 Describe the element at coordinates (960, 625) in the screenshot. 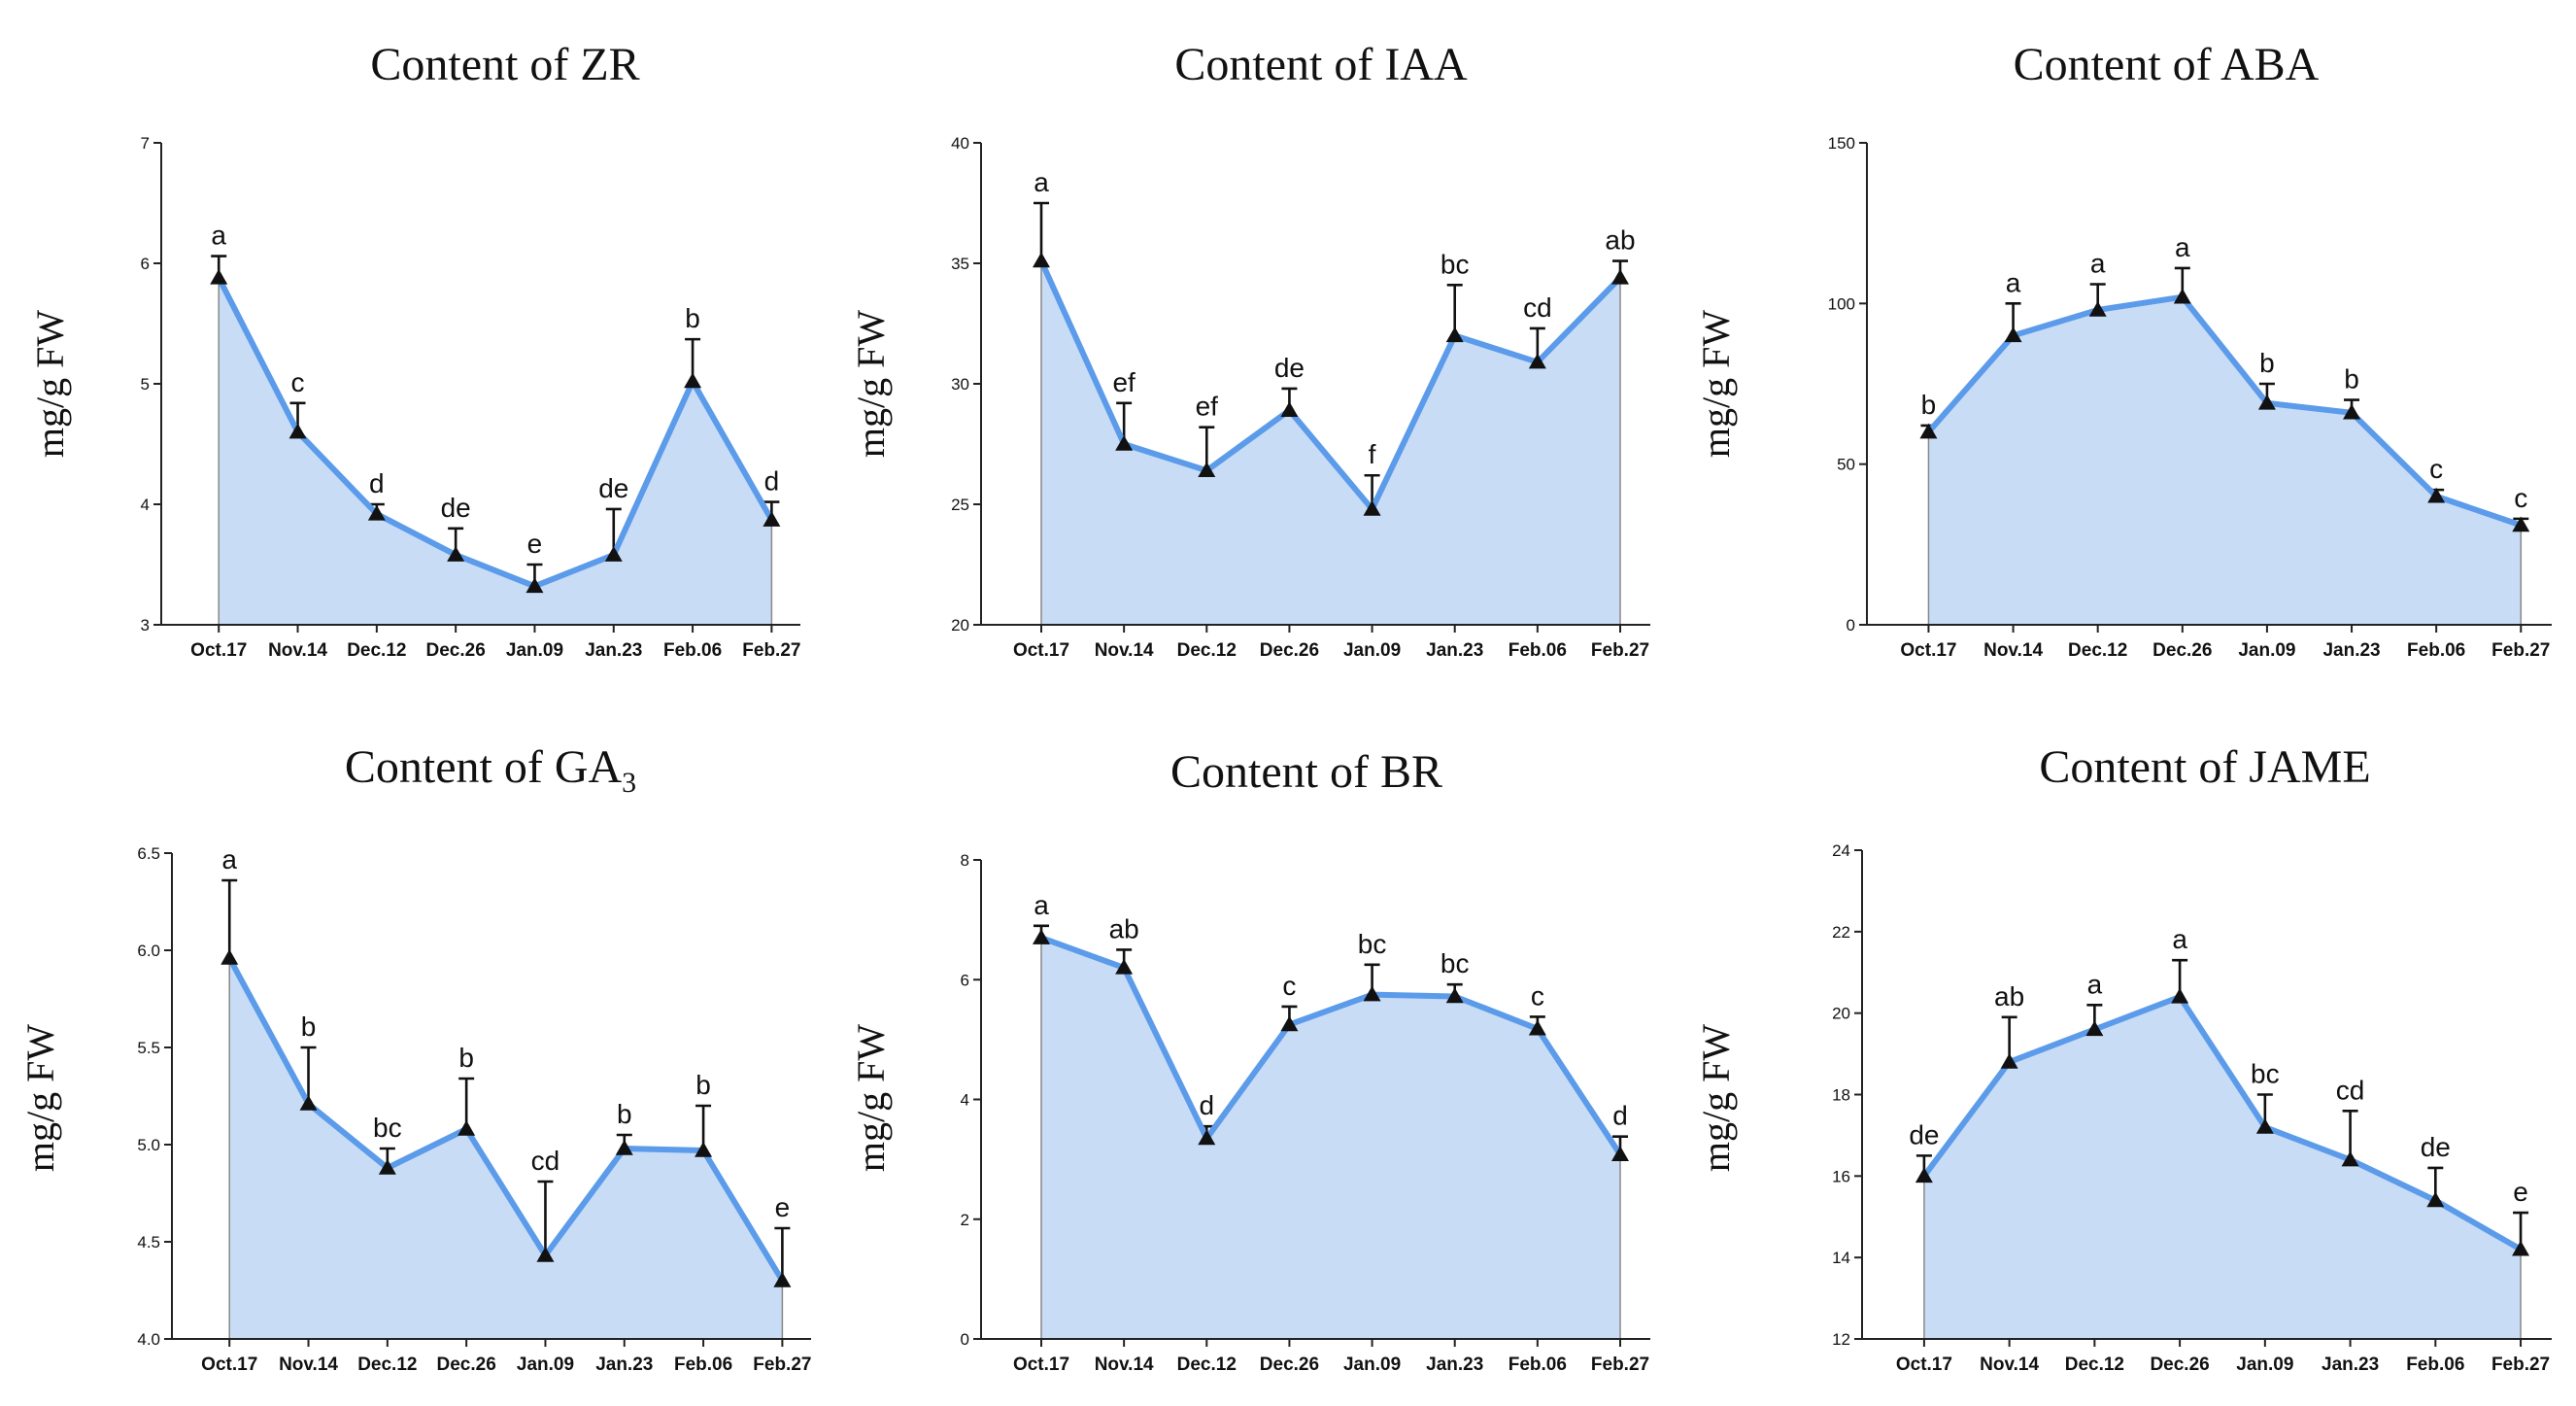

I see `y-tick-label-1-0: 20` at that location.